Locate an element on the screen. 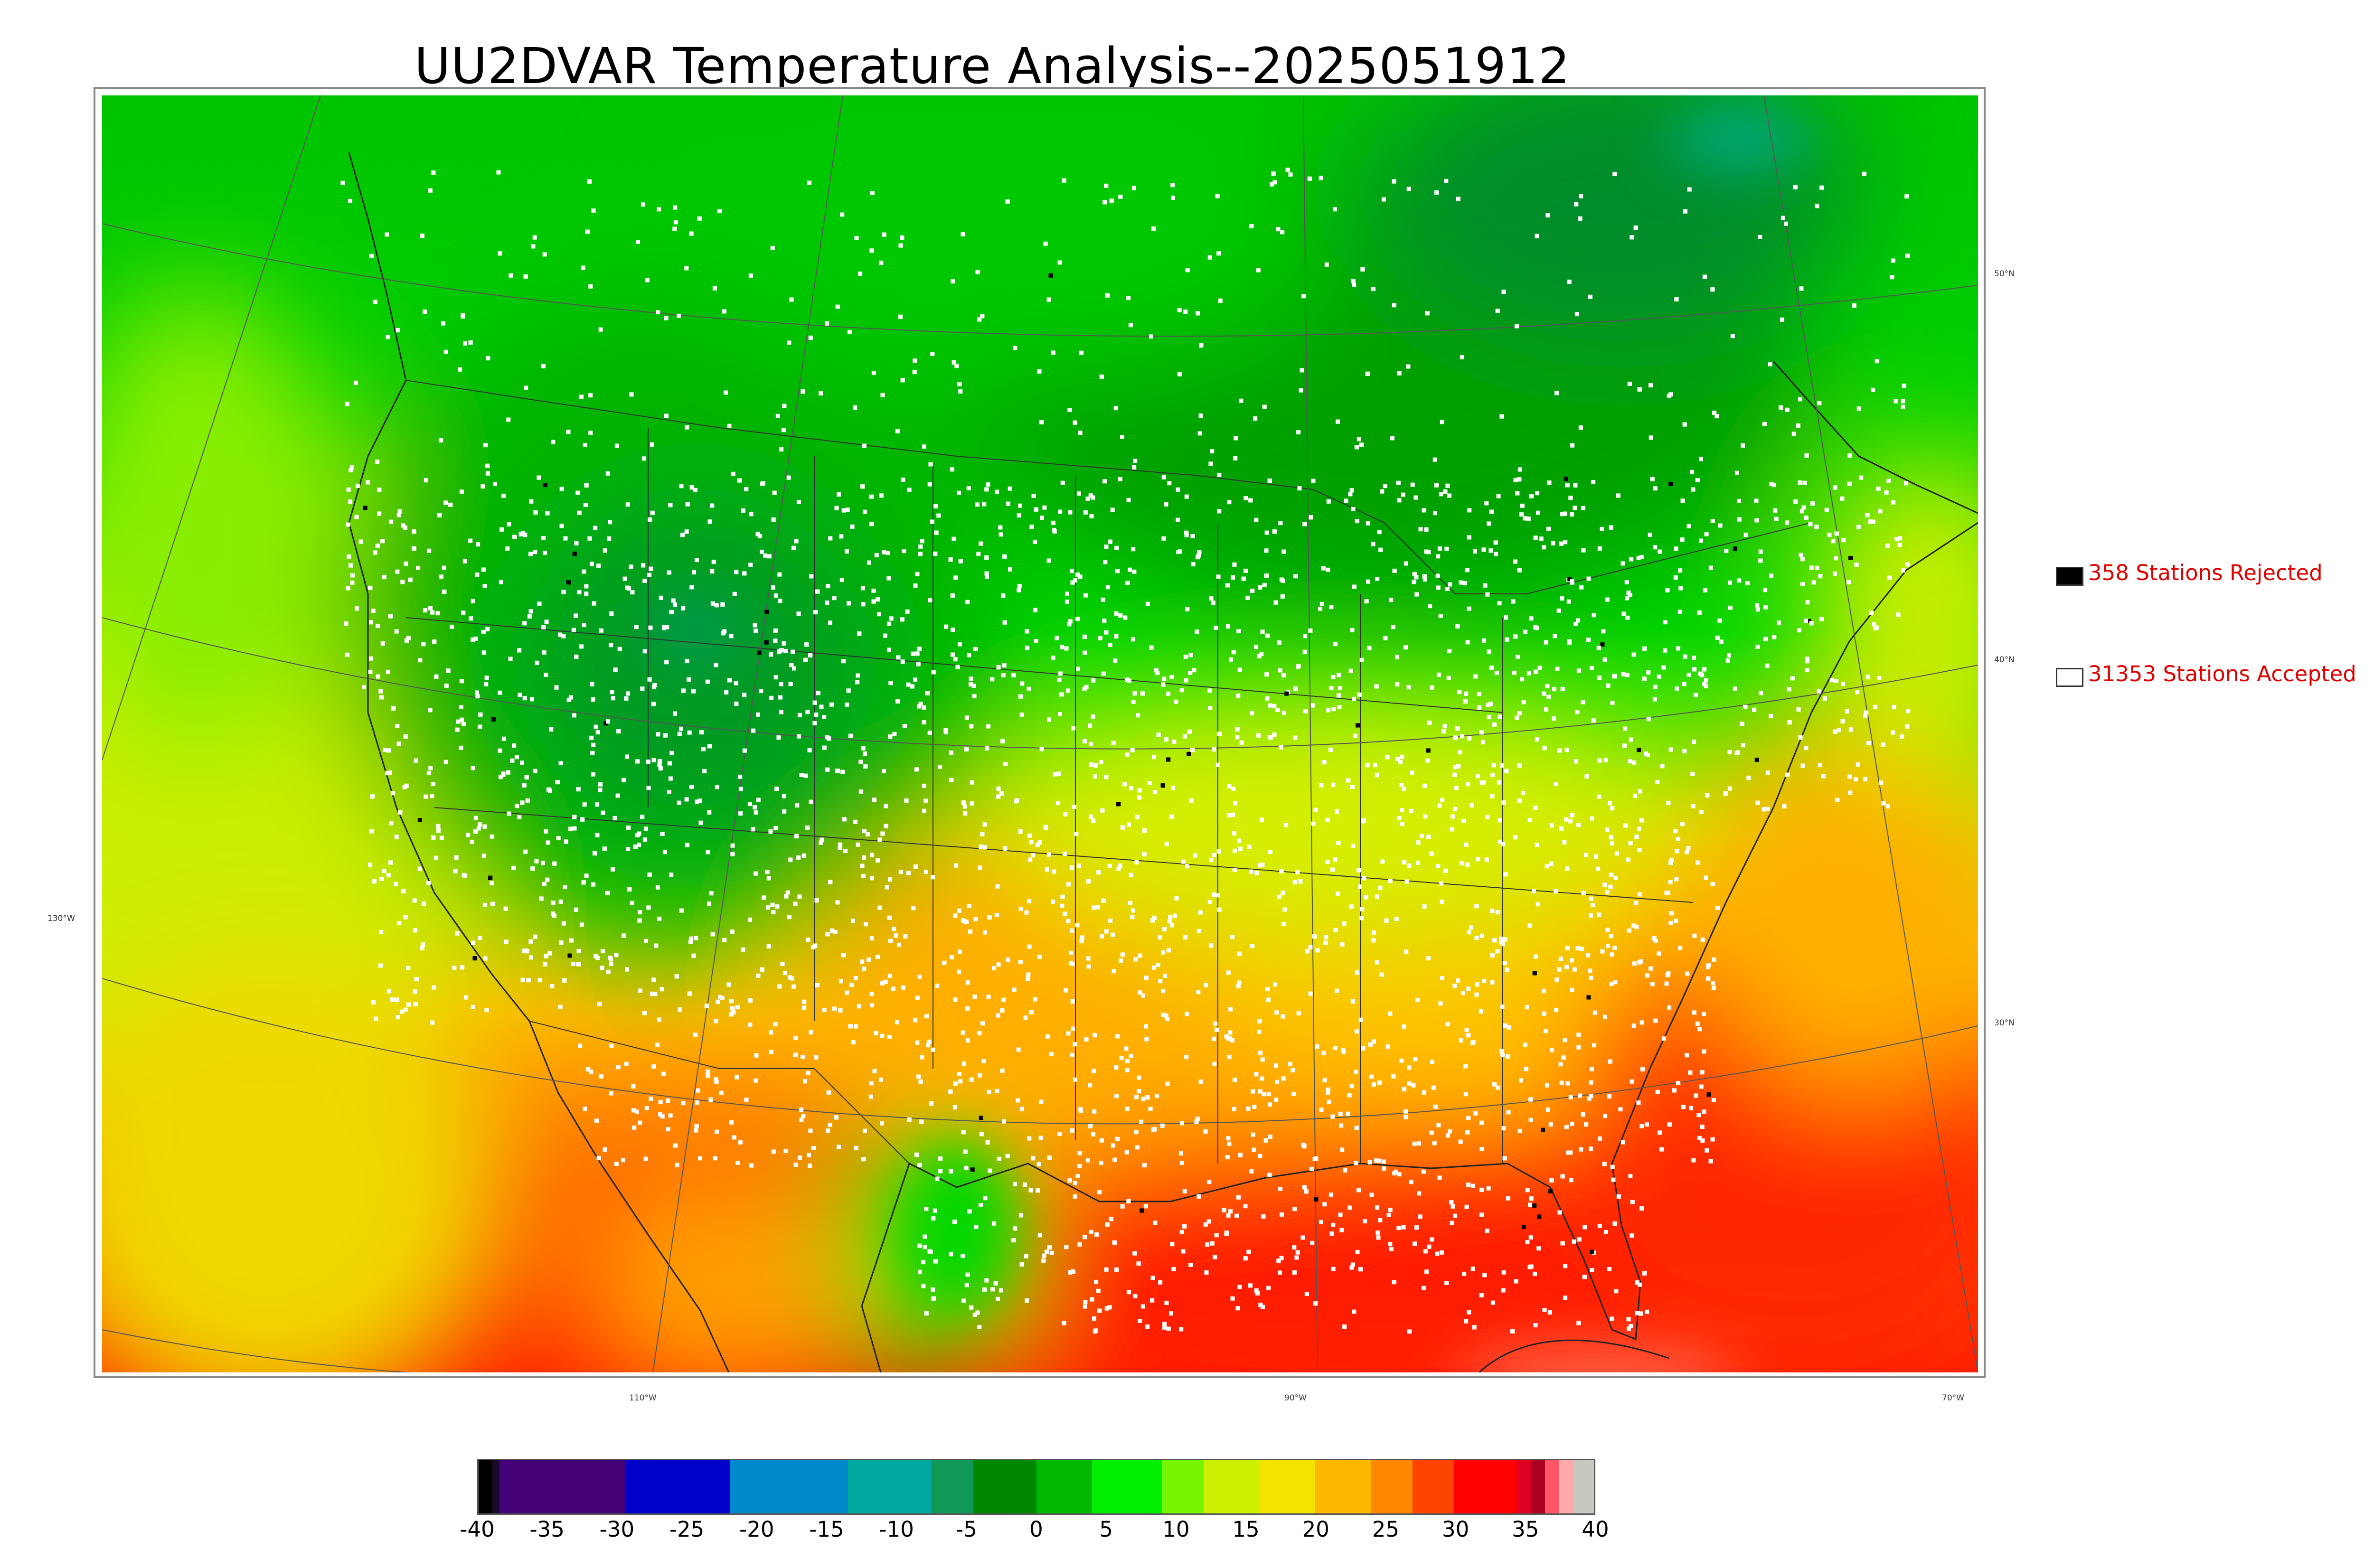 This screenshot has width=2374, height=1568. station-rejected-marker is located at coordinates (1670, 484).